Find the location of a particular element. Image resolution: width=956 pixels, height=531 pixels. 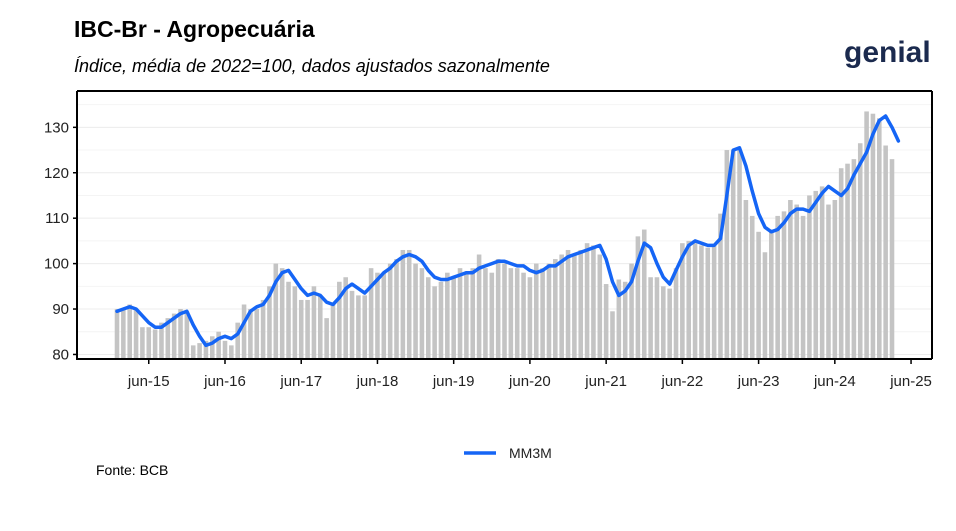

logo-text: genial is located at coordinates (887, 52).